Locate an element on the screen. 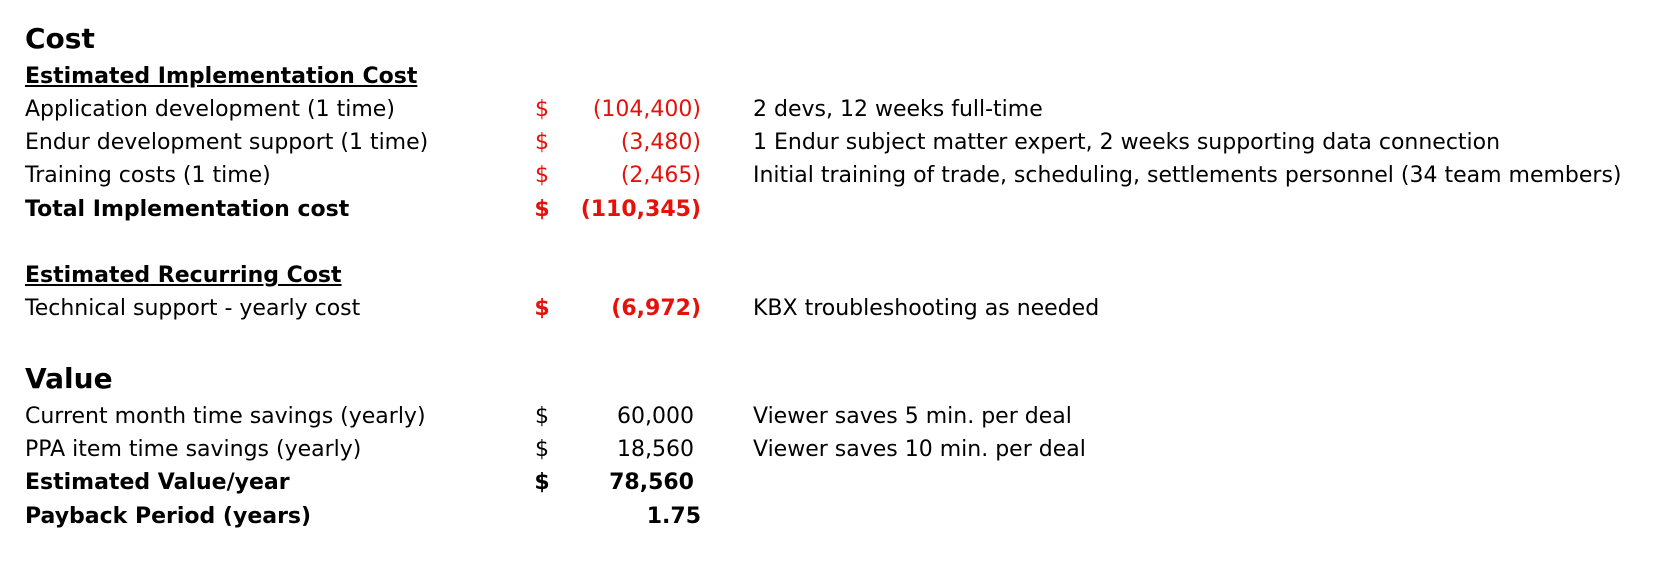 This screenshot has width=1656, height=585. row-note: KBX troubleshooting as needed is located at coordinates (926, 308).